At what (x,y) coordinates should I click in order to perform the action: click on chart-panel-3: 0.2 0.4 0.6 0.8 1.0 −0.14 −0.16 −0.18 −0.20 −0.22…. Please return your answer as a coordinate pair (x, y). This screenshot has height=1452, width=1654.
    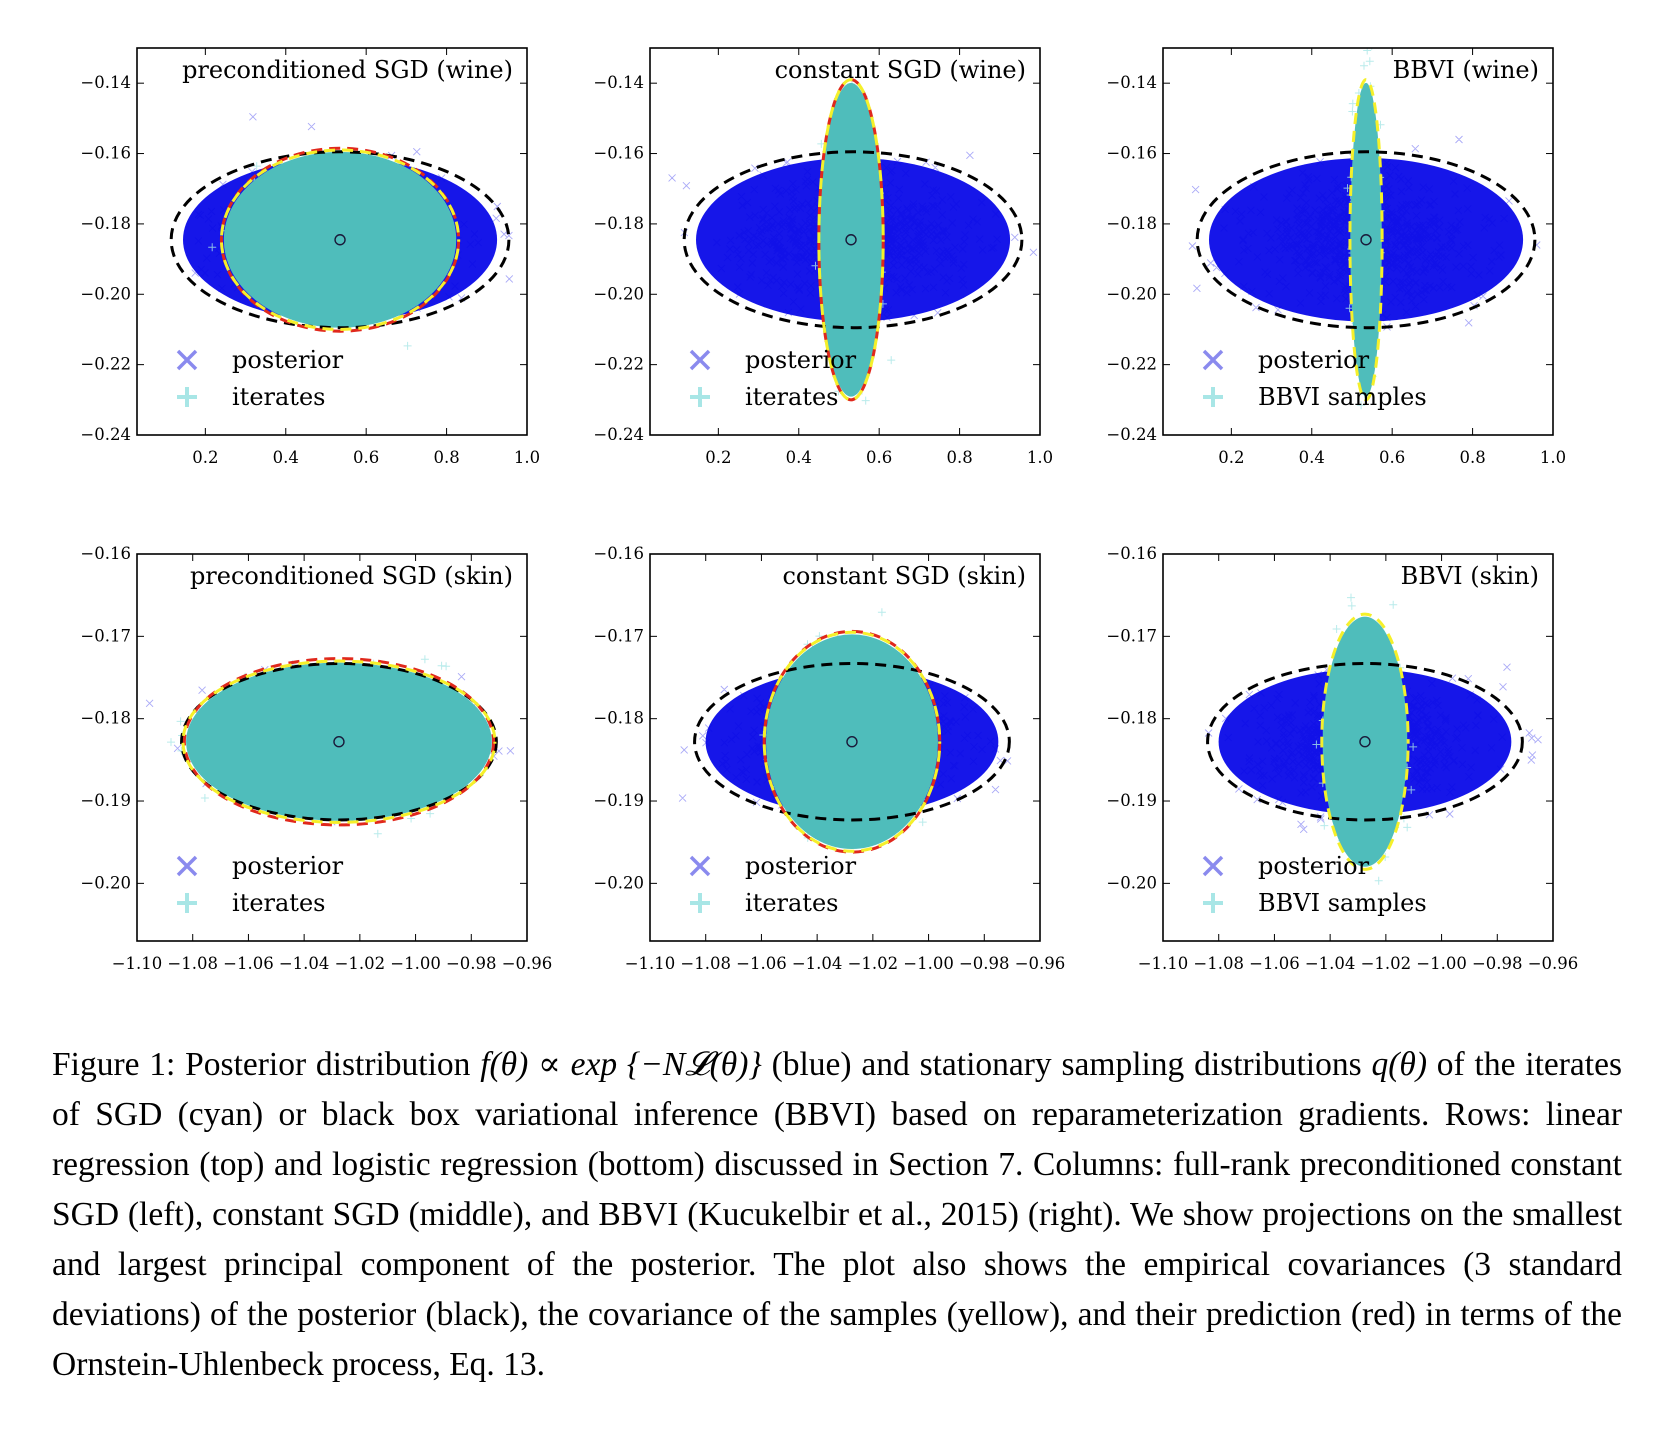
    Looking at the image, I should click on (1336, 257).